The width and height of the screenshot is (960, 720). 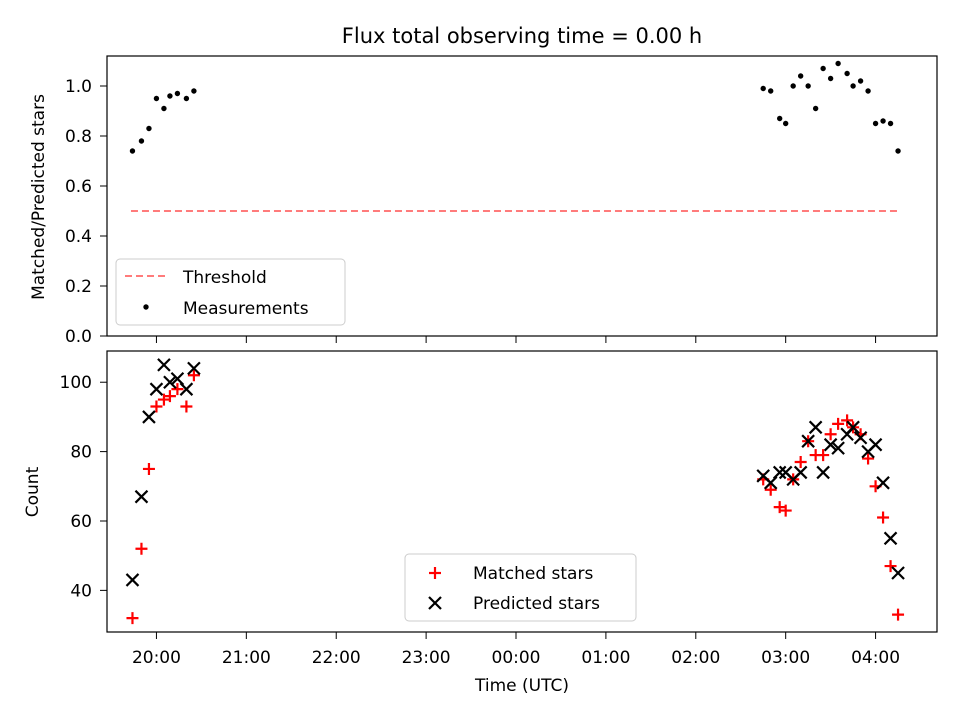 What do you see at coordinates (605, 658) in the screenshot?
I see `bottom-x-tick-label: 01:00` at bounding box center [605, 658].